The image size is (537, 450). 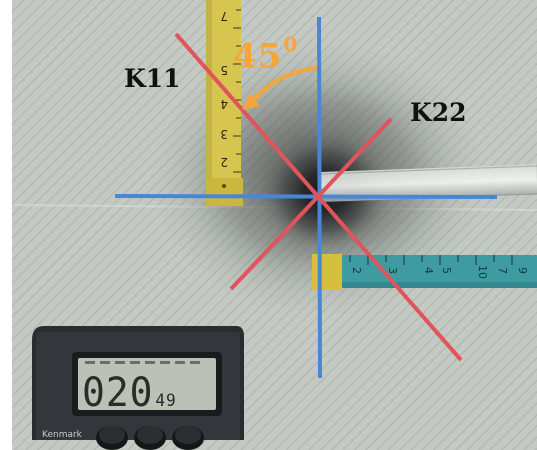 I want to click on label-k22: K22, so click(x=438, y=112).